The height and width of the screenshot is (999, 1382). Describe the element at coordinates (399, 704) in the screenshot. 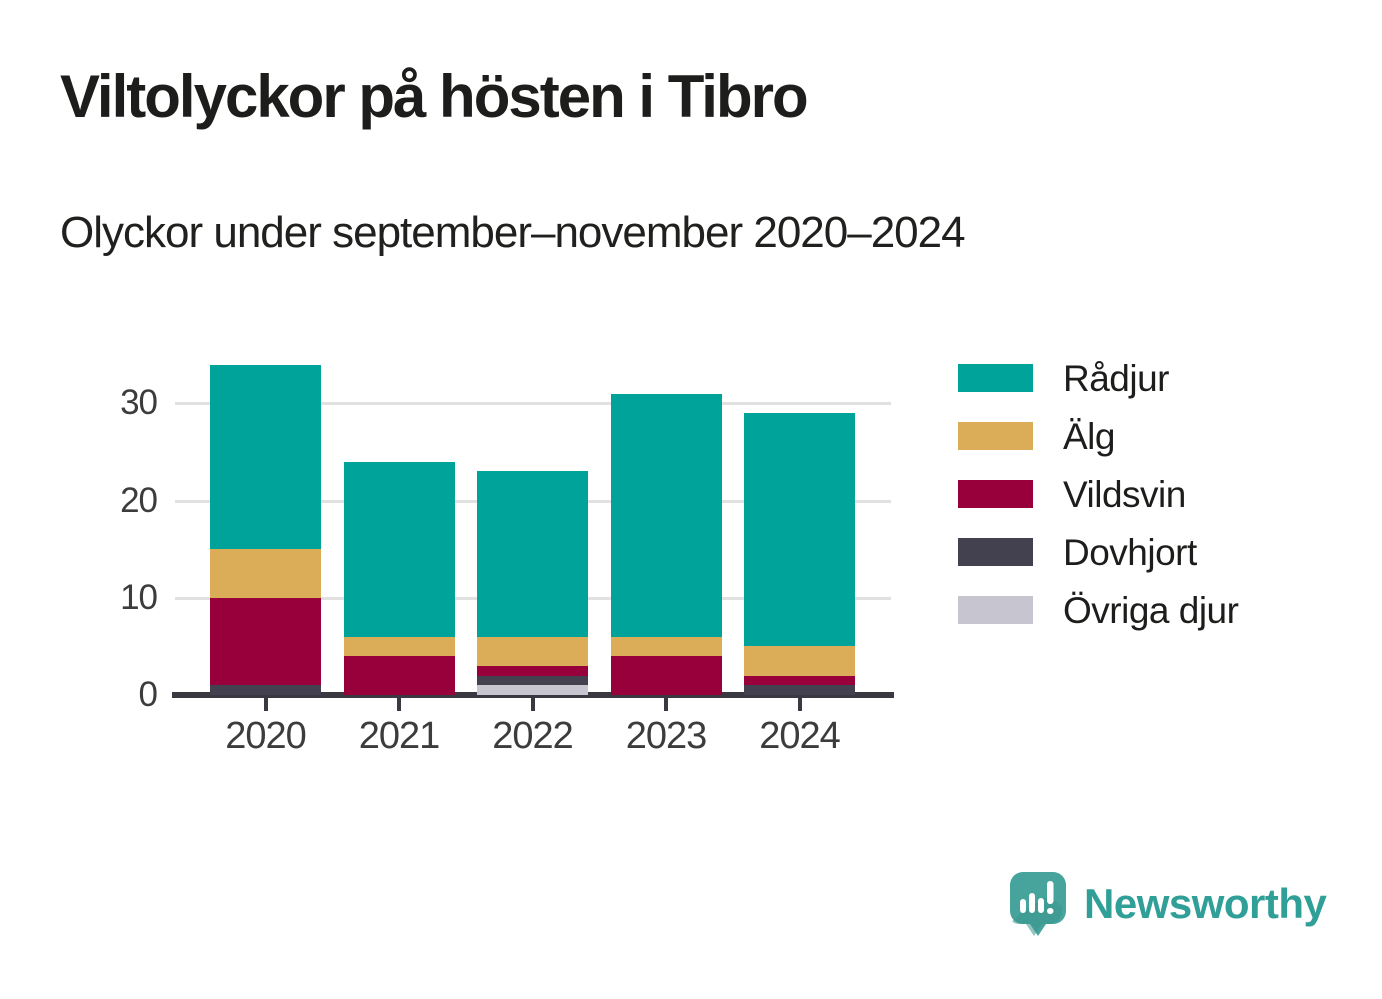

I see `x-axis-tick-2021` at that location.